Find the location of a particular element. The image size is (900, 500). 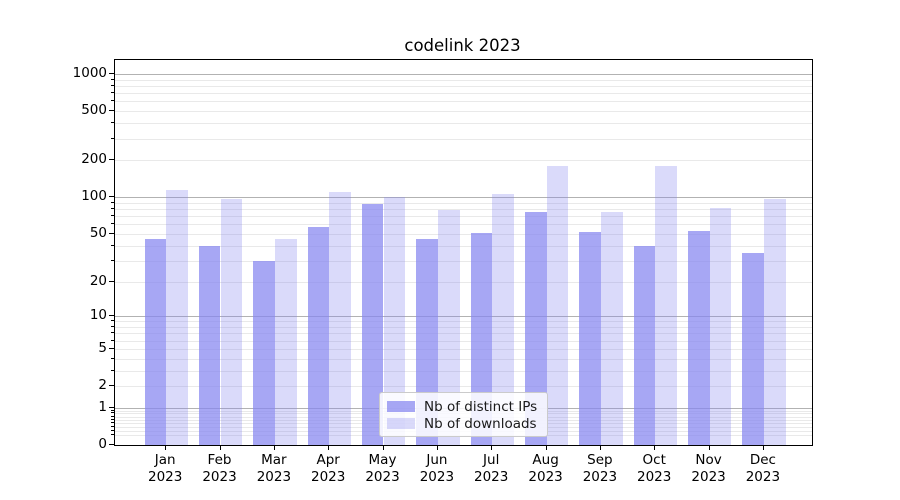

bar-downloads-apr is located at coordinates (340, 318).